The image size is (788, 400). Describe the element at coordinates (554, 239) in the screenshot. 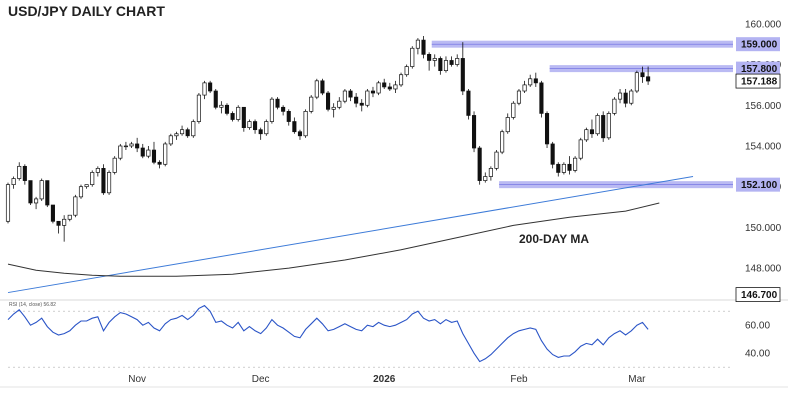

I see `ma-annotation: 200-DAY MA` at that location.